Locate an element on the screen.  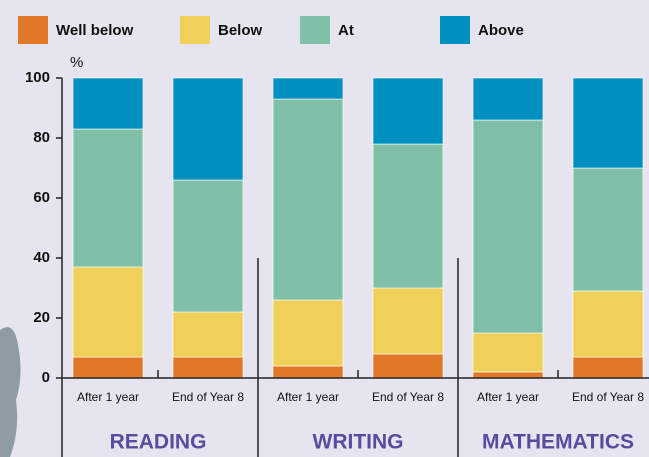
y-tick-label: 20 is located at coordinates (41, 317).